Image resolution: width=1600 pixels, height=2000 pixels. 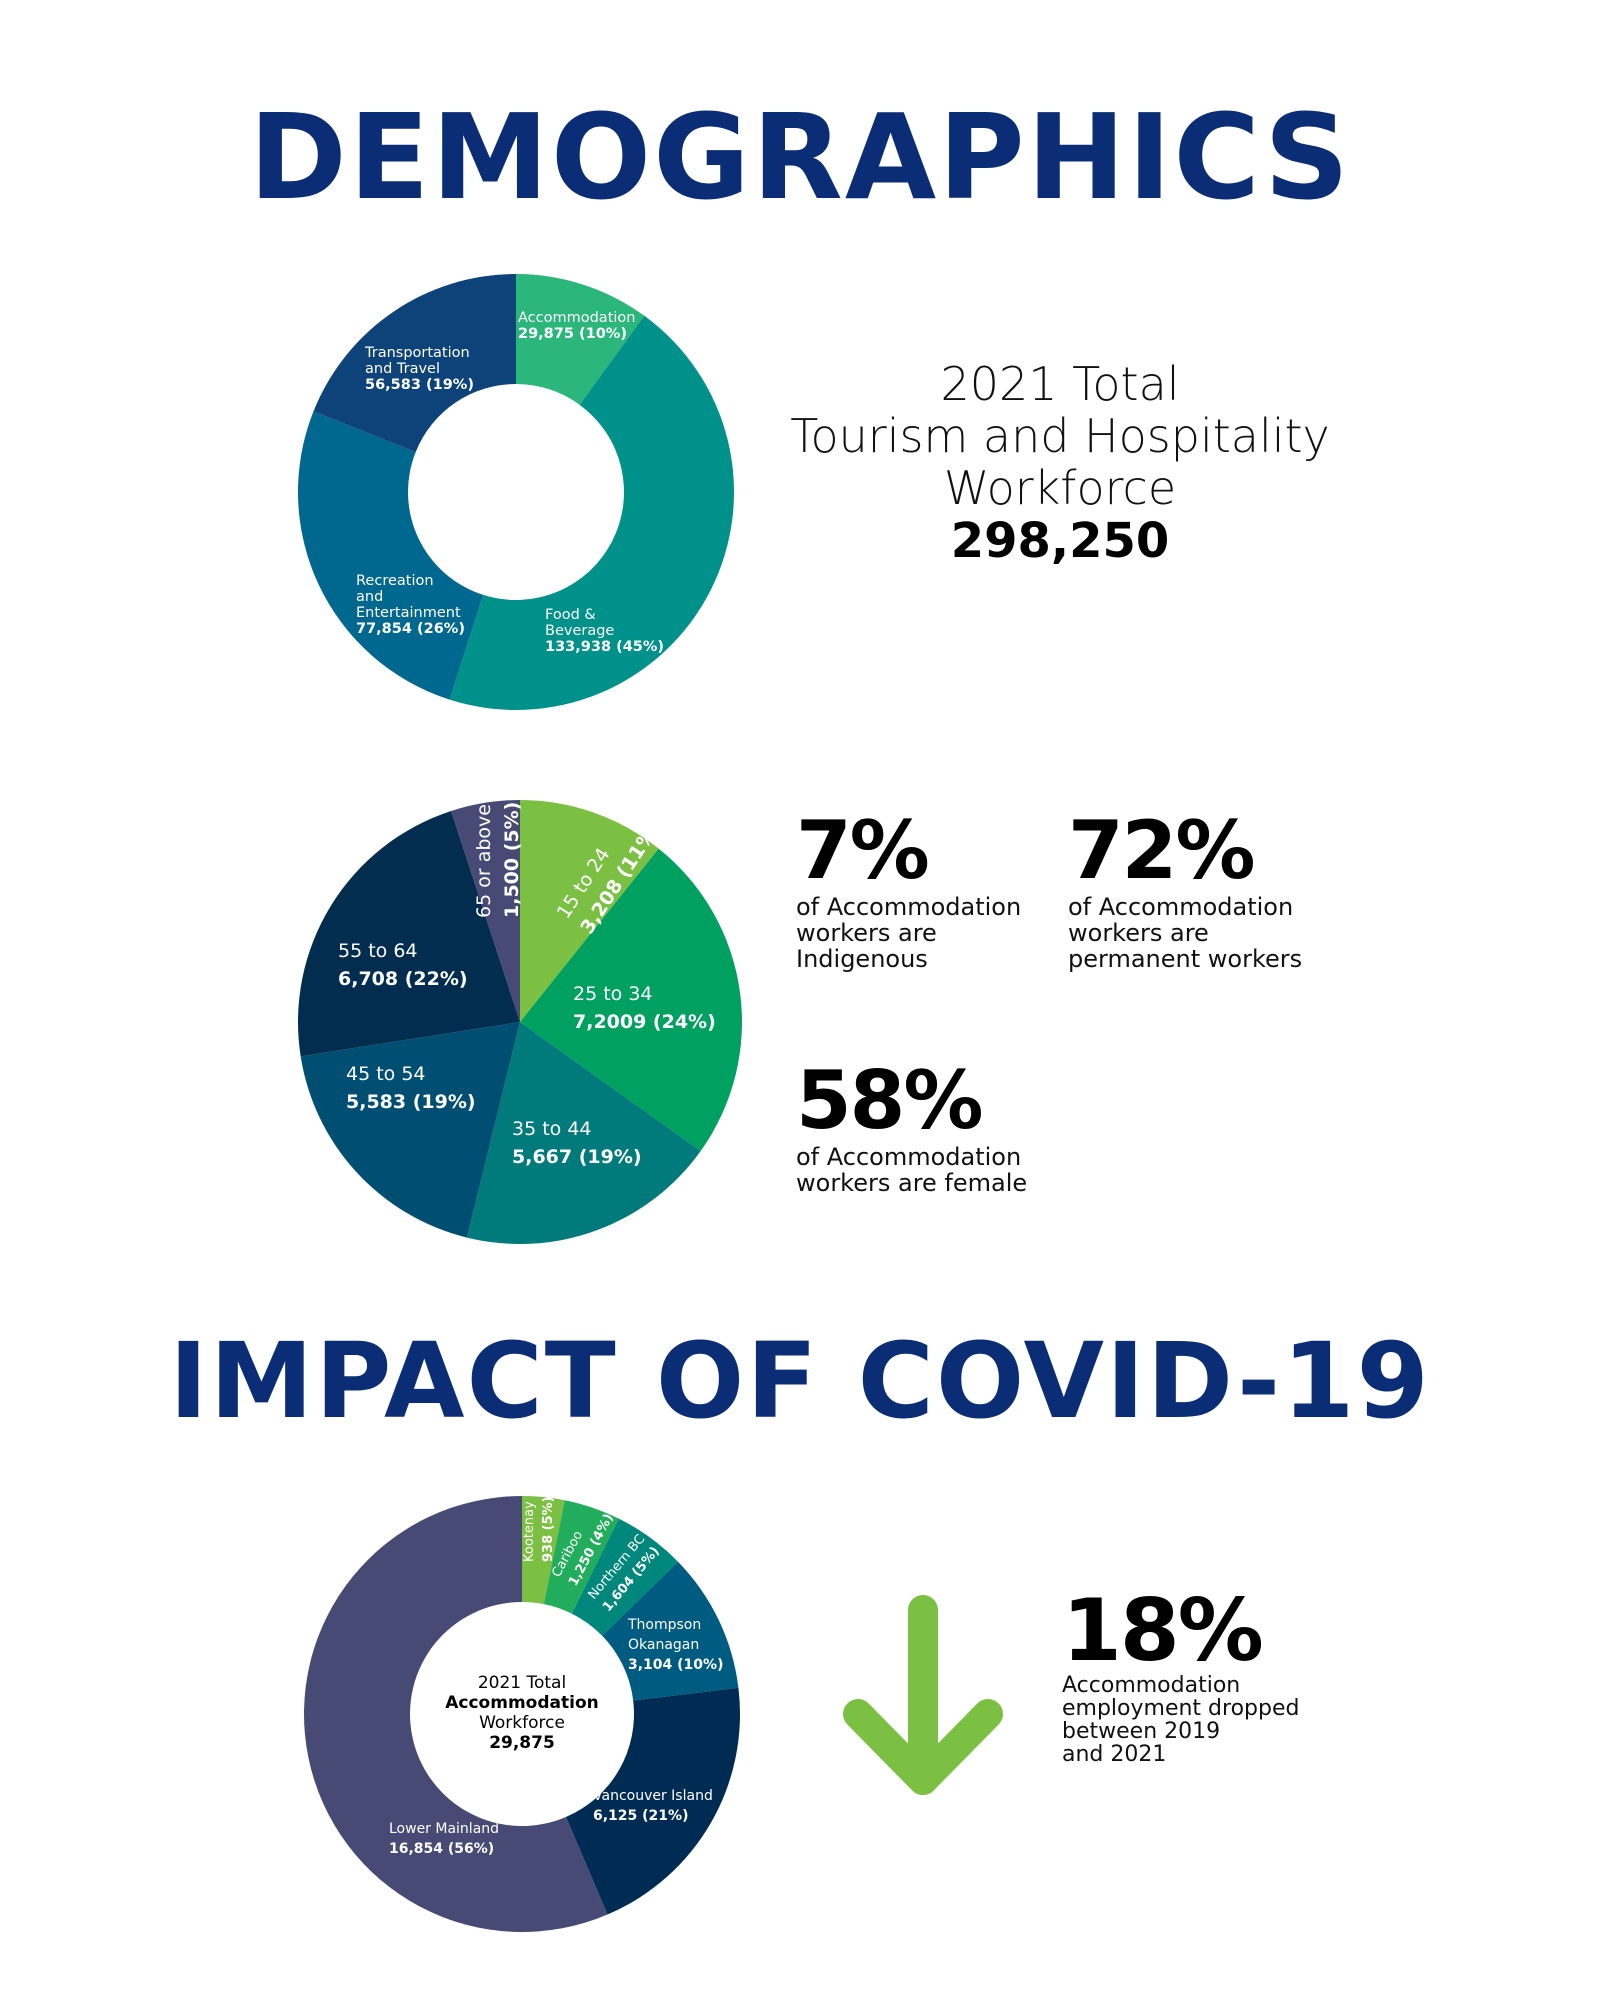 I want to click on slice-name-food-beverage: Food &, so click(x=570, y=615).